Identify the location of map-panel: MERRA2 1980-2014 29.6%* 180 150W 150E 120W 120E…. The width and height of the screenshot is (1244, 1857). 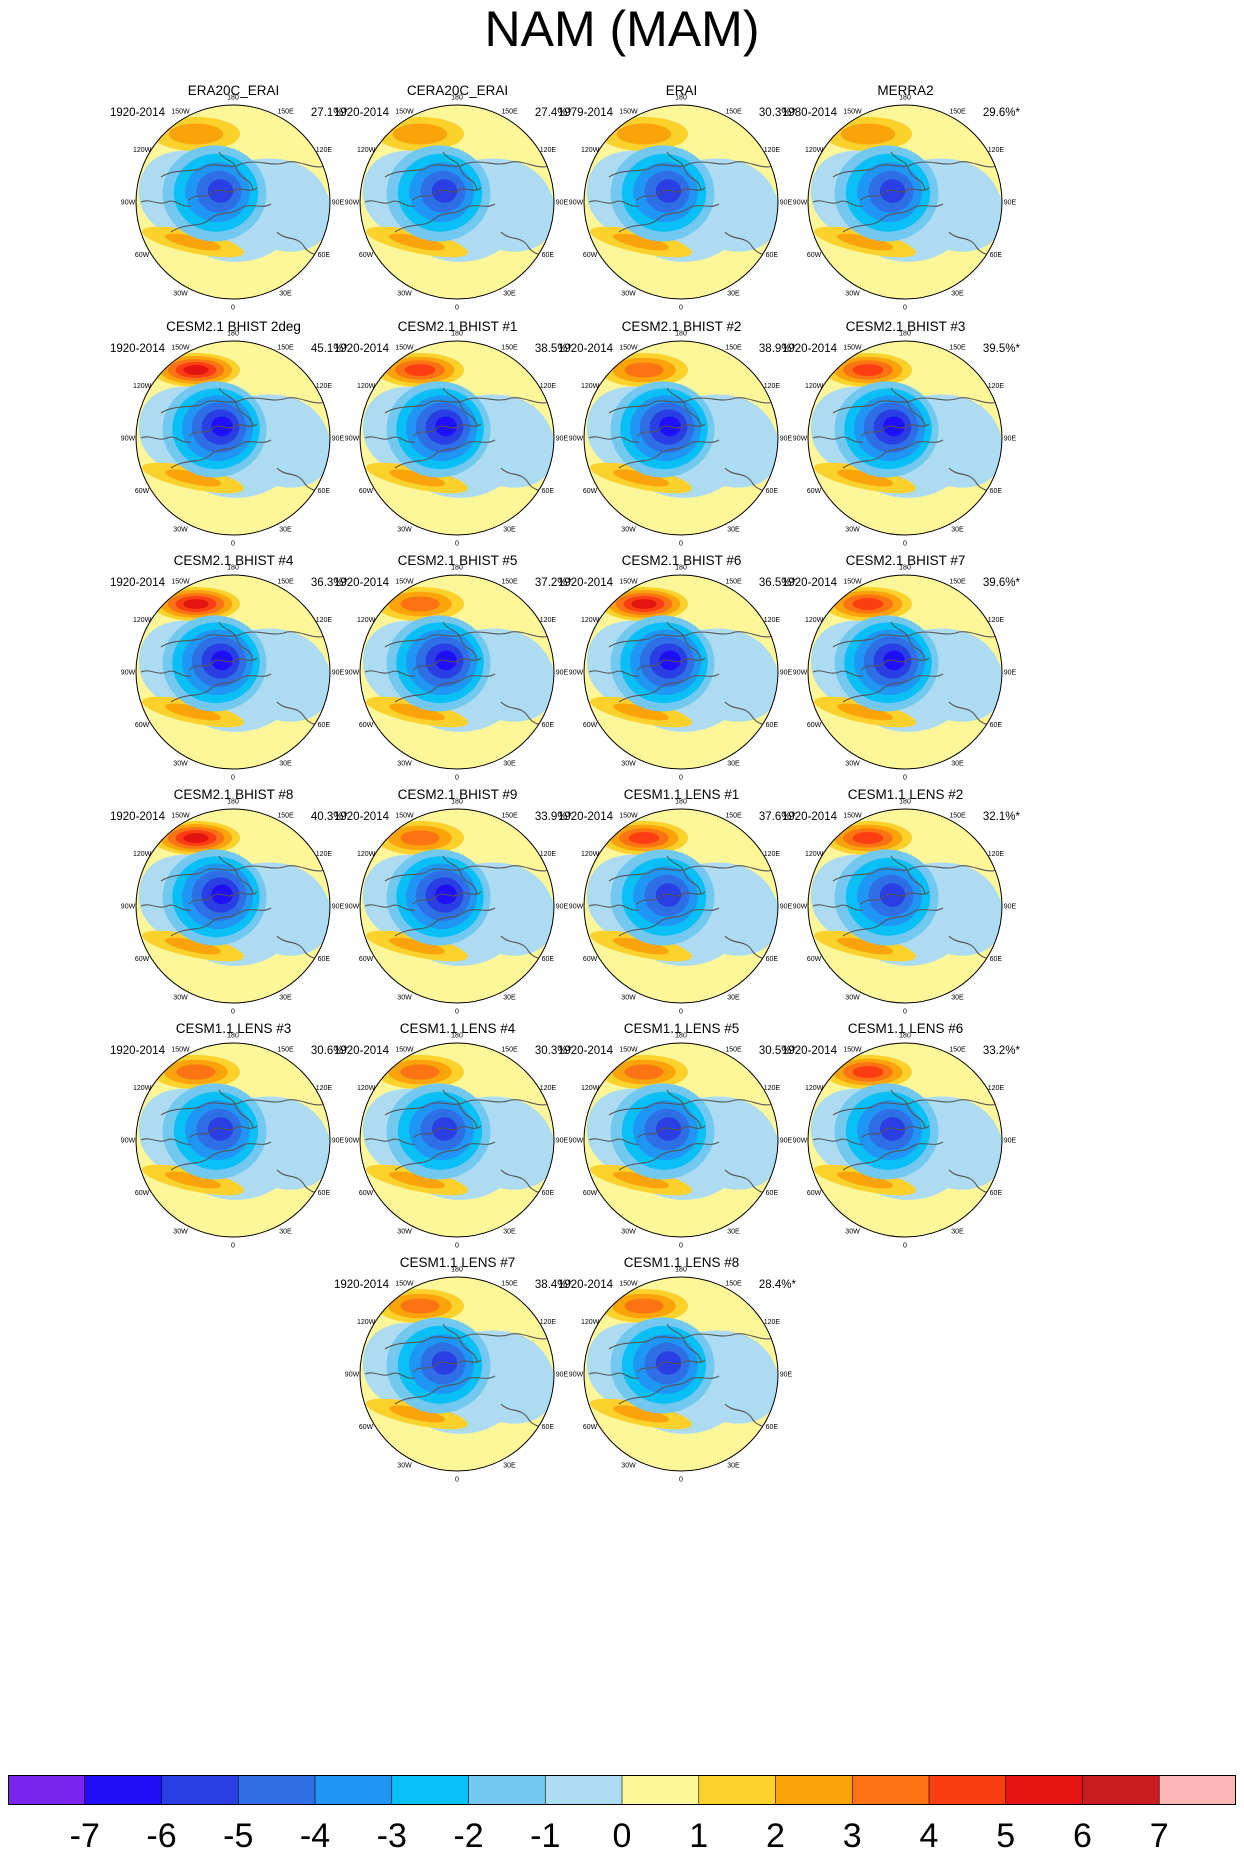
(905, 217).